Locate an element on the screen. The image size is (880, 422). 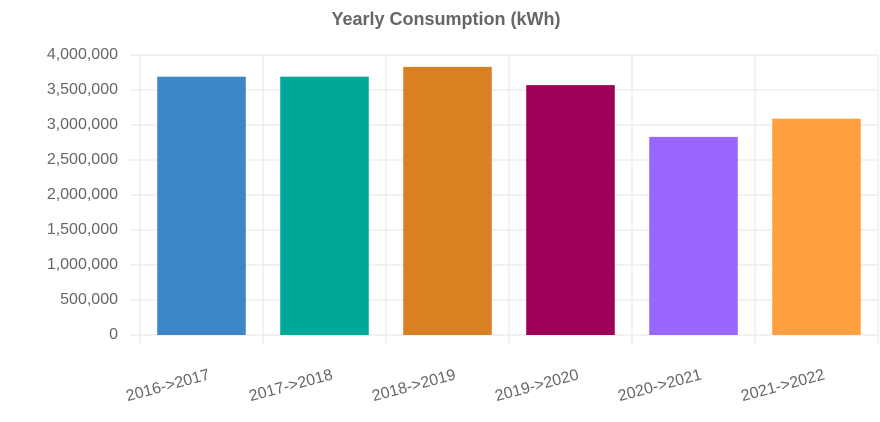
y-tick-label: 500,000 is located at coordinates (89, 299).